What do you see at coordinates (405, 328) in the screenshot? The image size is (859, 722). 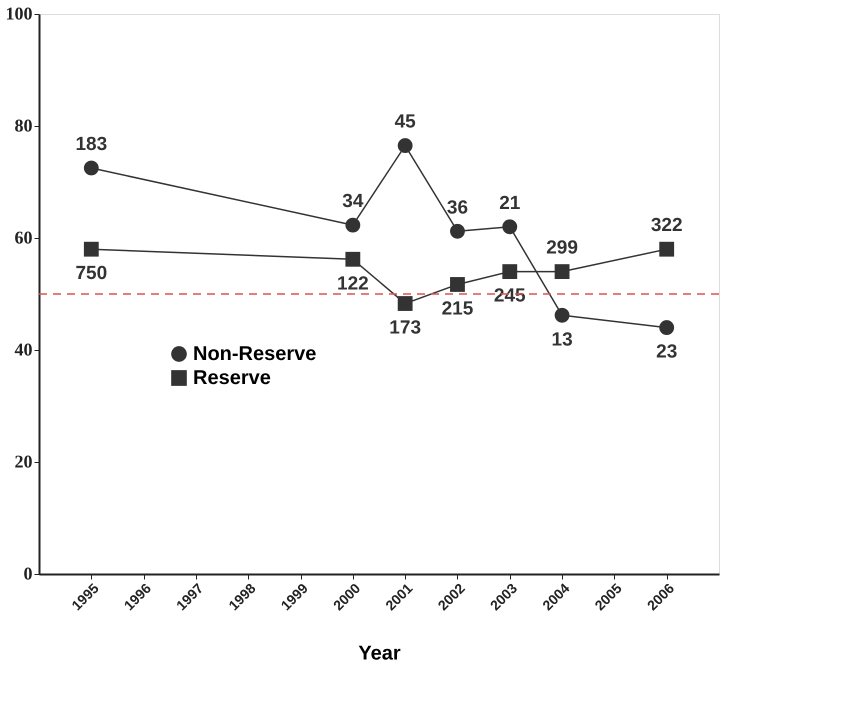 I see `annotation: 173` at bounding box center [405, 328].